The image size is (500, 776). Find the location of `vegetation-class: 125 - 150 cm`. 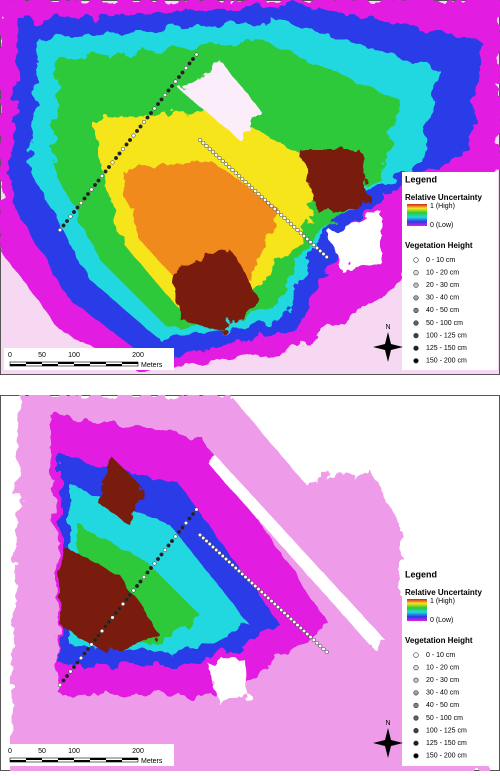

vegetation-class: 125 - 150 cm is located at coordinates (446, 348).